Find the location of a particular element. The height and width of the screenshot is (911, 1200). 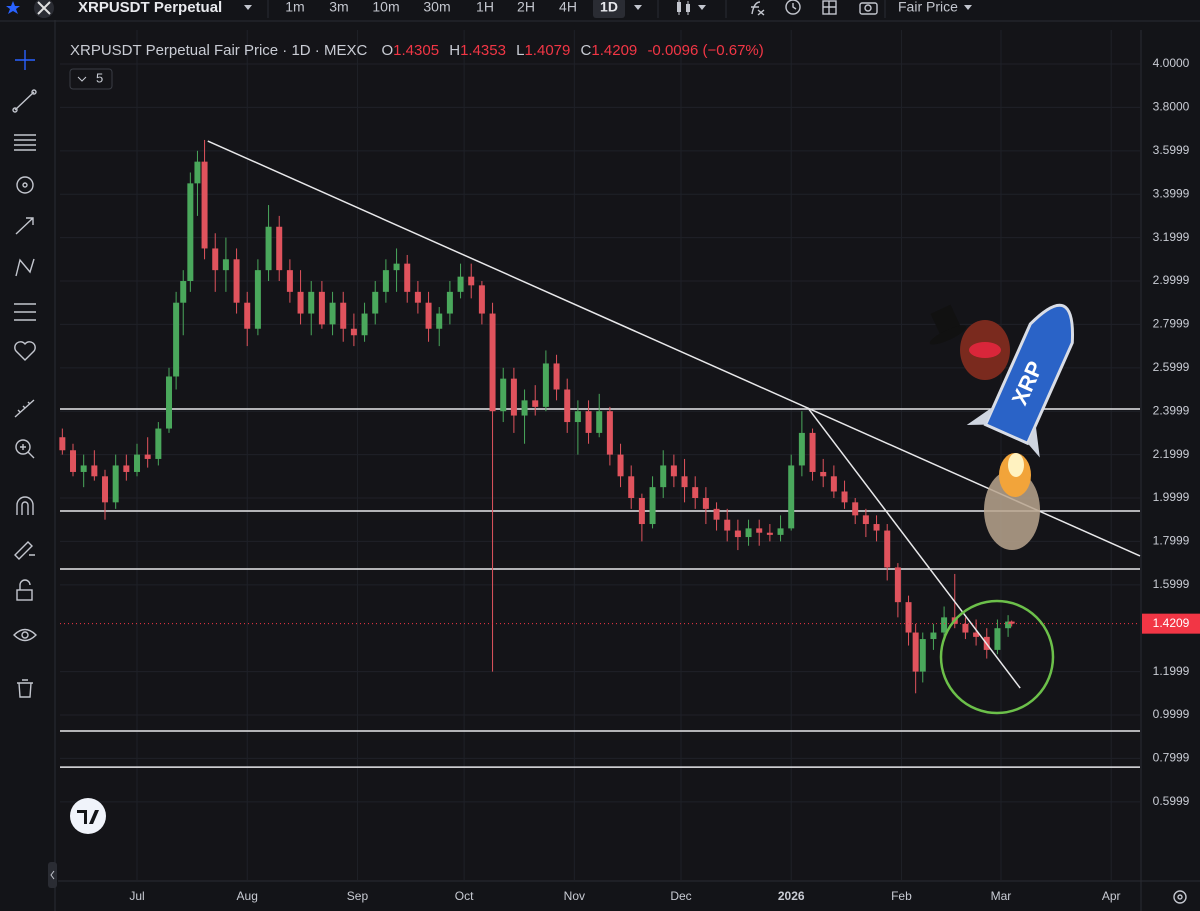

layouts-button is located at coordinates (829, 7).